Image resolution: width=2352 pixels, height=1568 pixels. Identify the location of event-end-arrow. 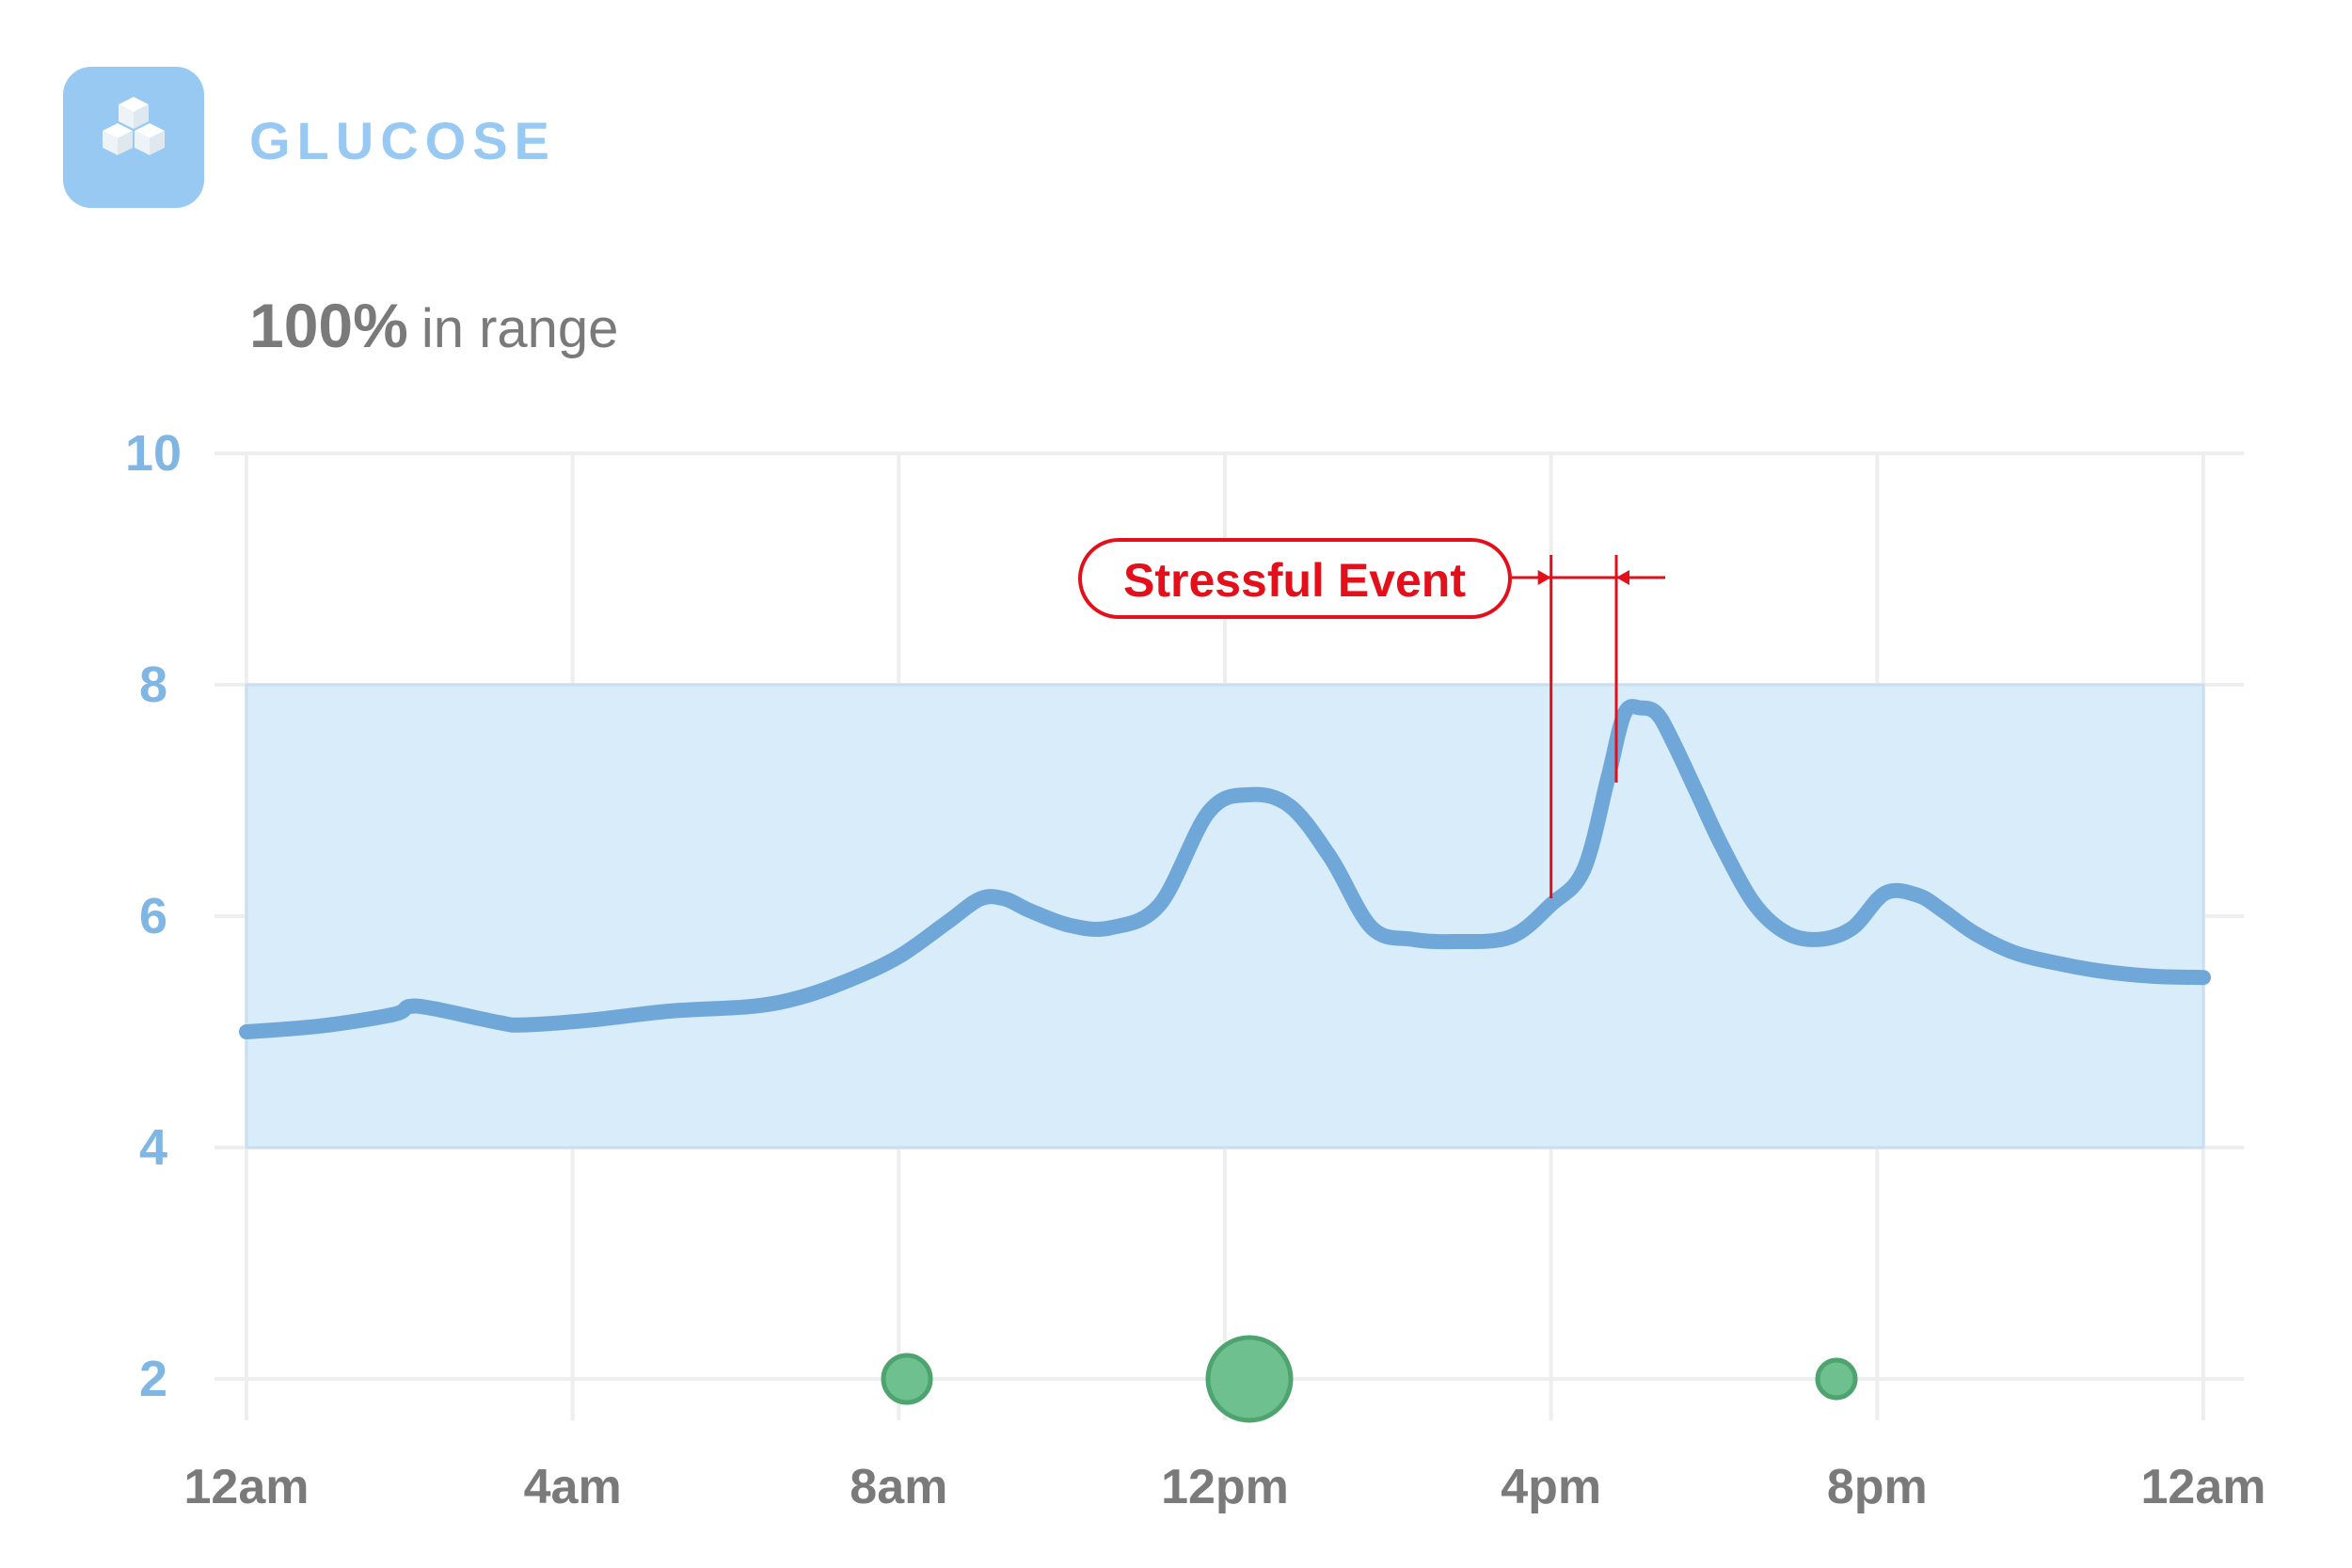
(1622, 578).